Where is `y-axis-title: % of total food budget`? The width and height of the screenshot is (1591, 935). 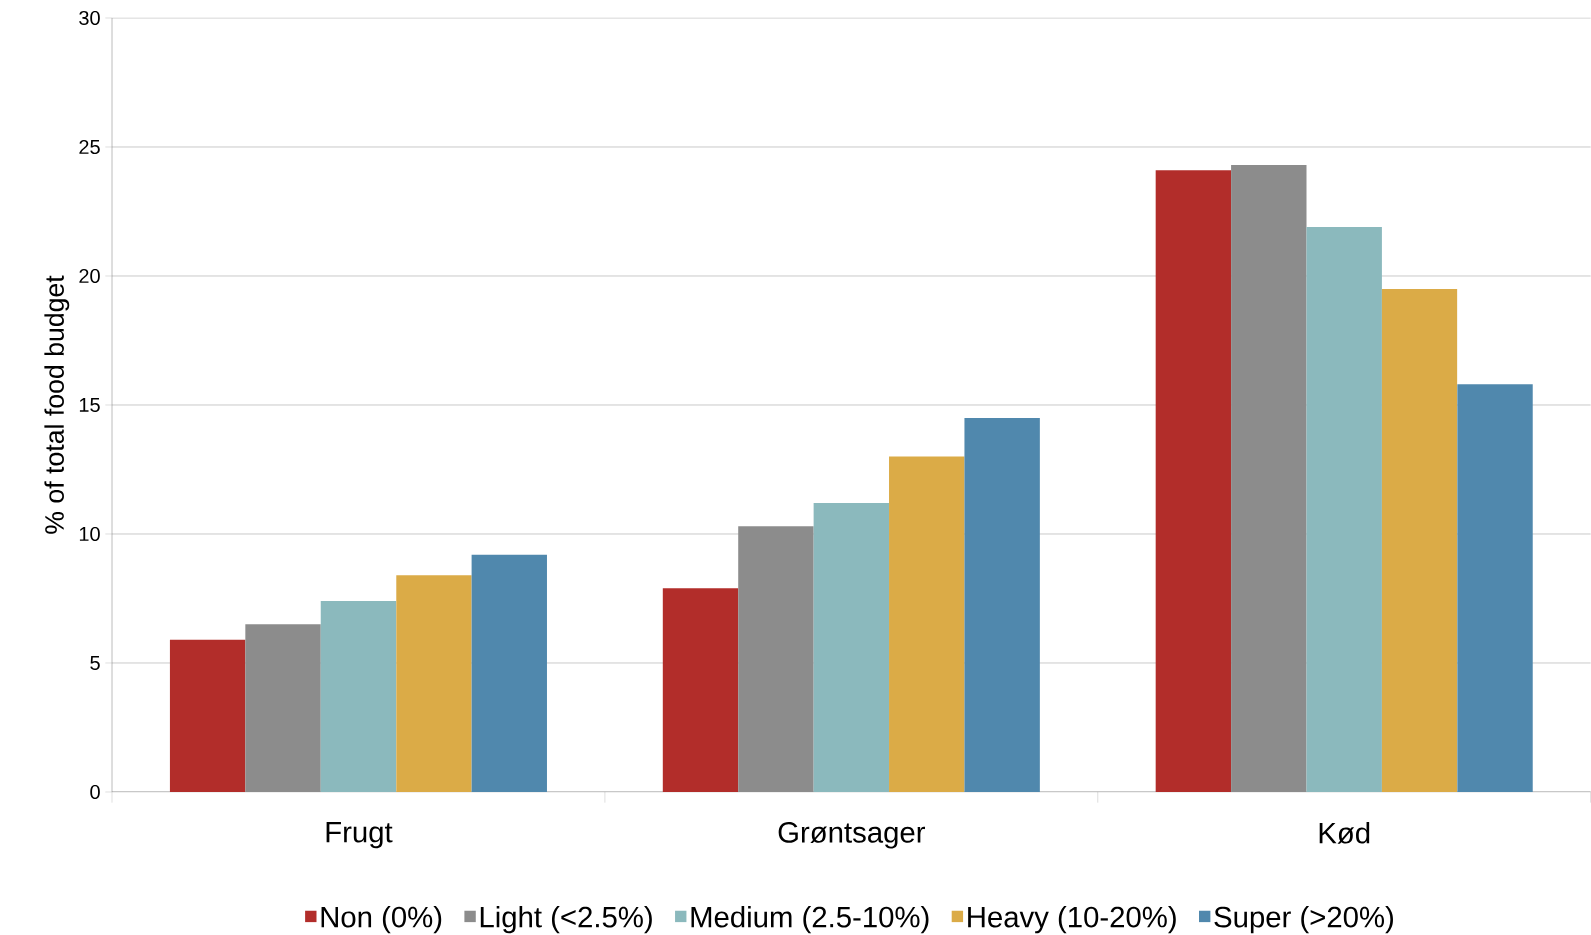
y-axis-title: % of total food budget is located at coordinates (57, 405).